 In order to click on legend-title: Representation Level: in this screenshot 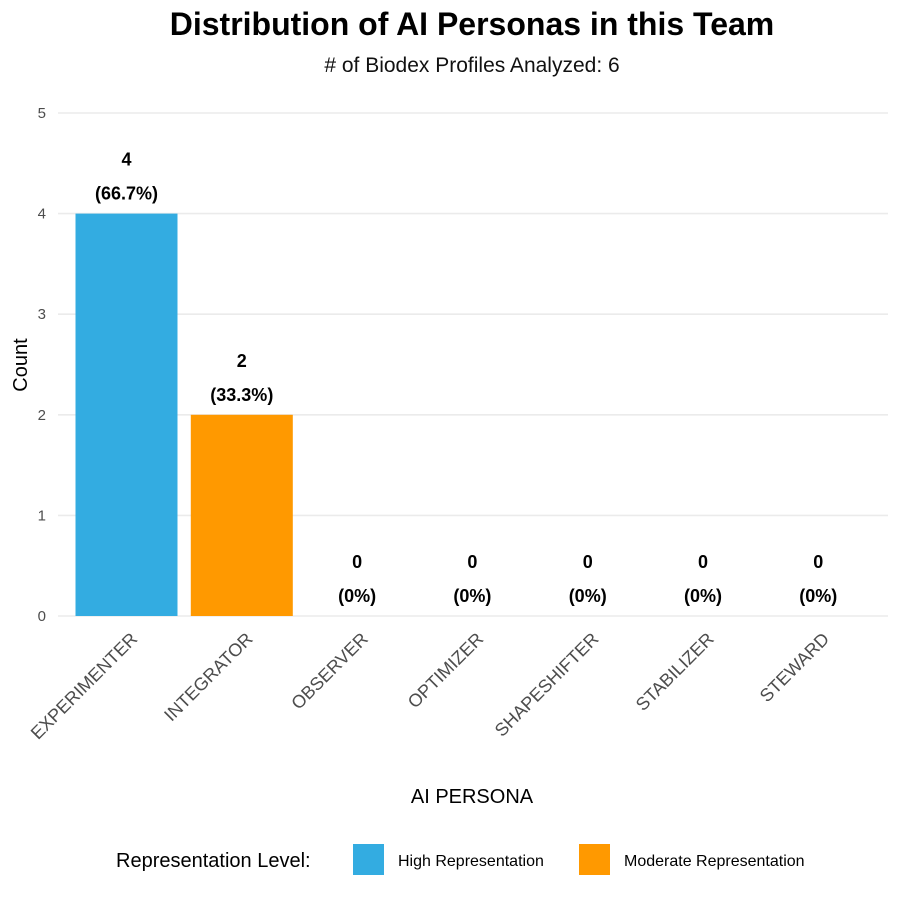, I will do `click(213, 861)`.